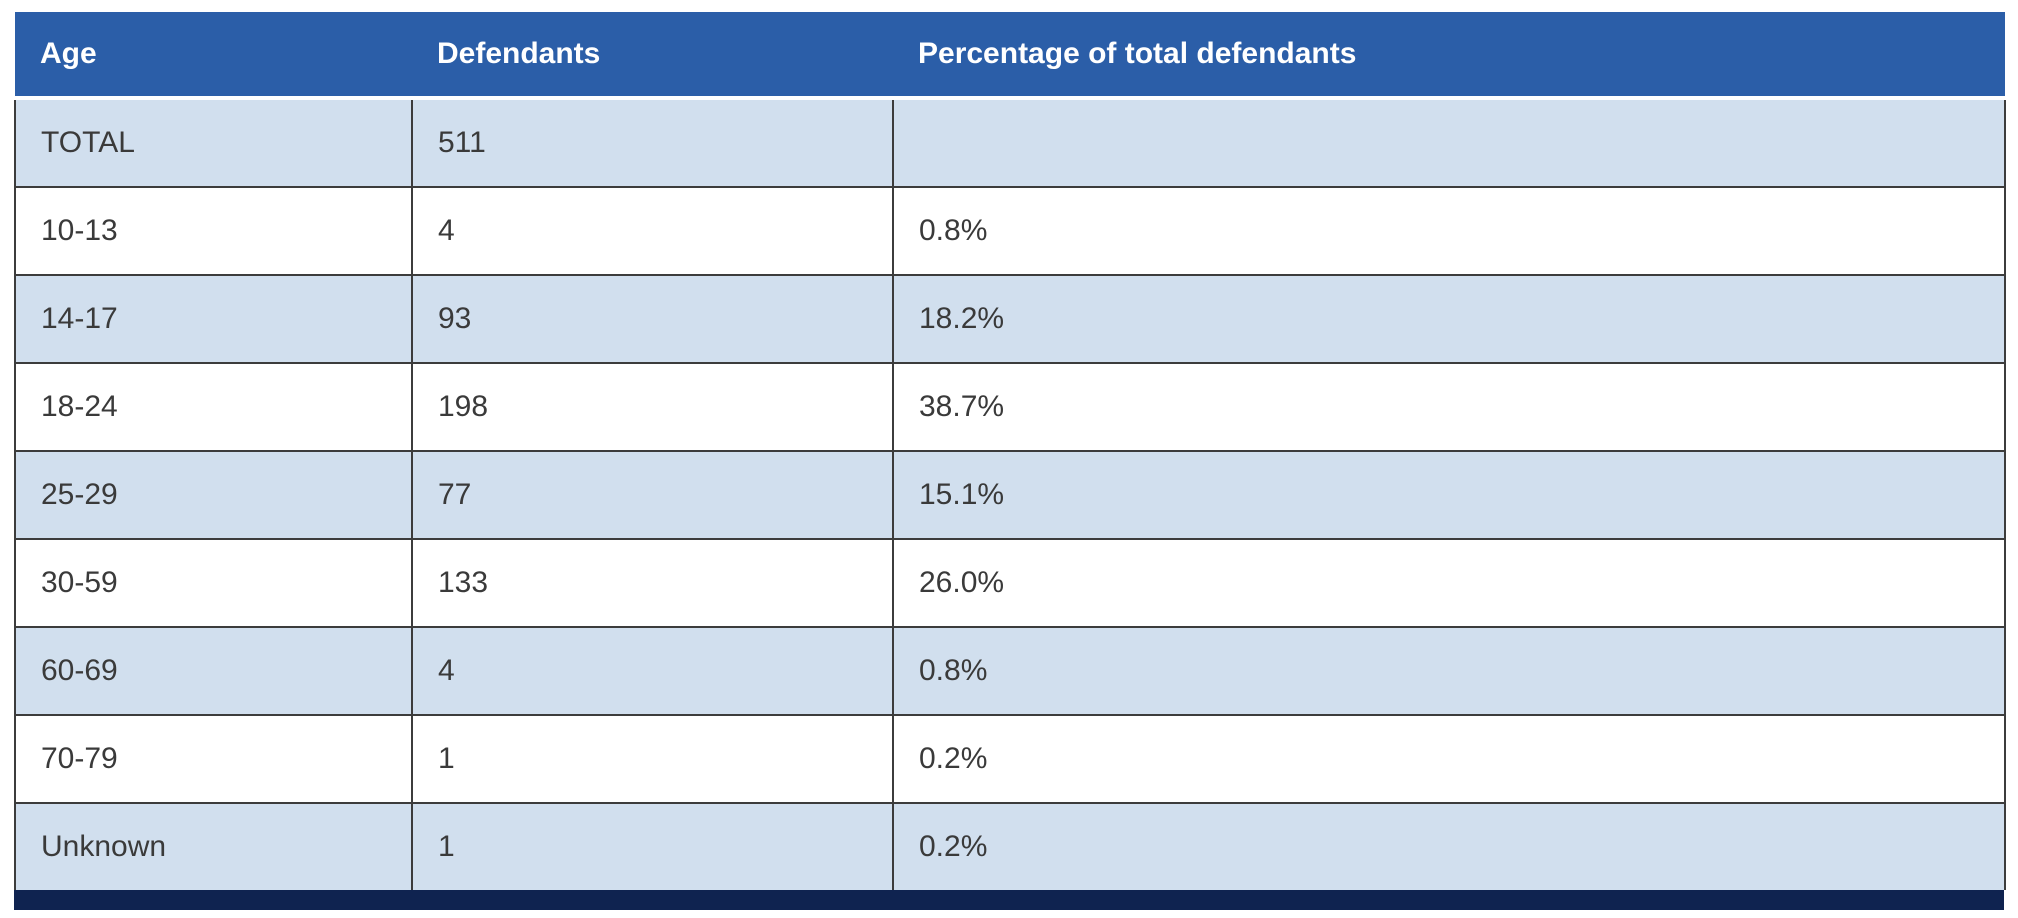 The height and width of the screenshot is (918, 2018). Describe the element at coordinates (213, 56) in the screenshot. I see `header-age: Age` at that location.